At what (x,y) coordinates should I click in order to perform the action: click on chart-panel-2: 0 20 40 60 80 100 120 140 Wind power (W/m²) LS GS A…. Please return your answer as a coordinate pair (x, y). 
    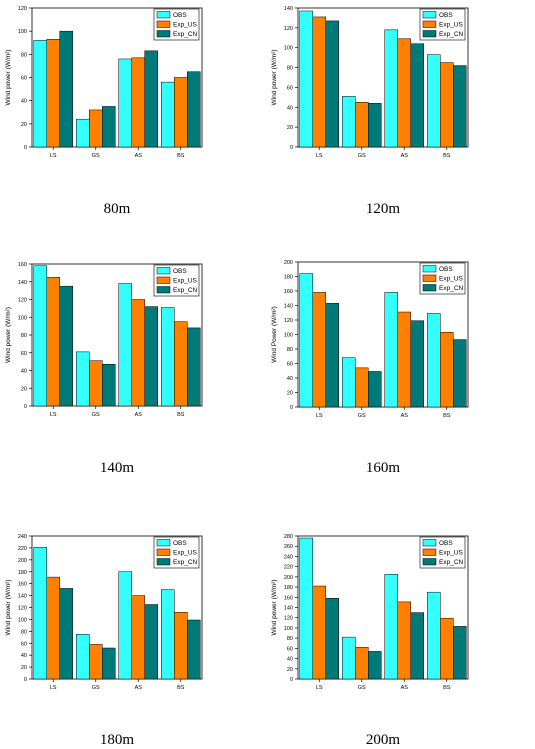
    Looking at the image, I should click on (370, 111).